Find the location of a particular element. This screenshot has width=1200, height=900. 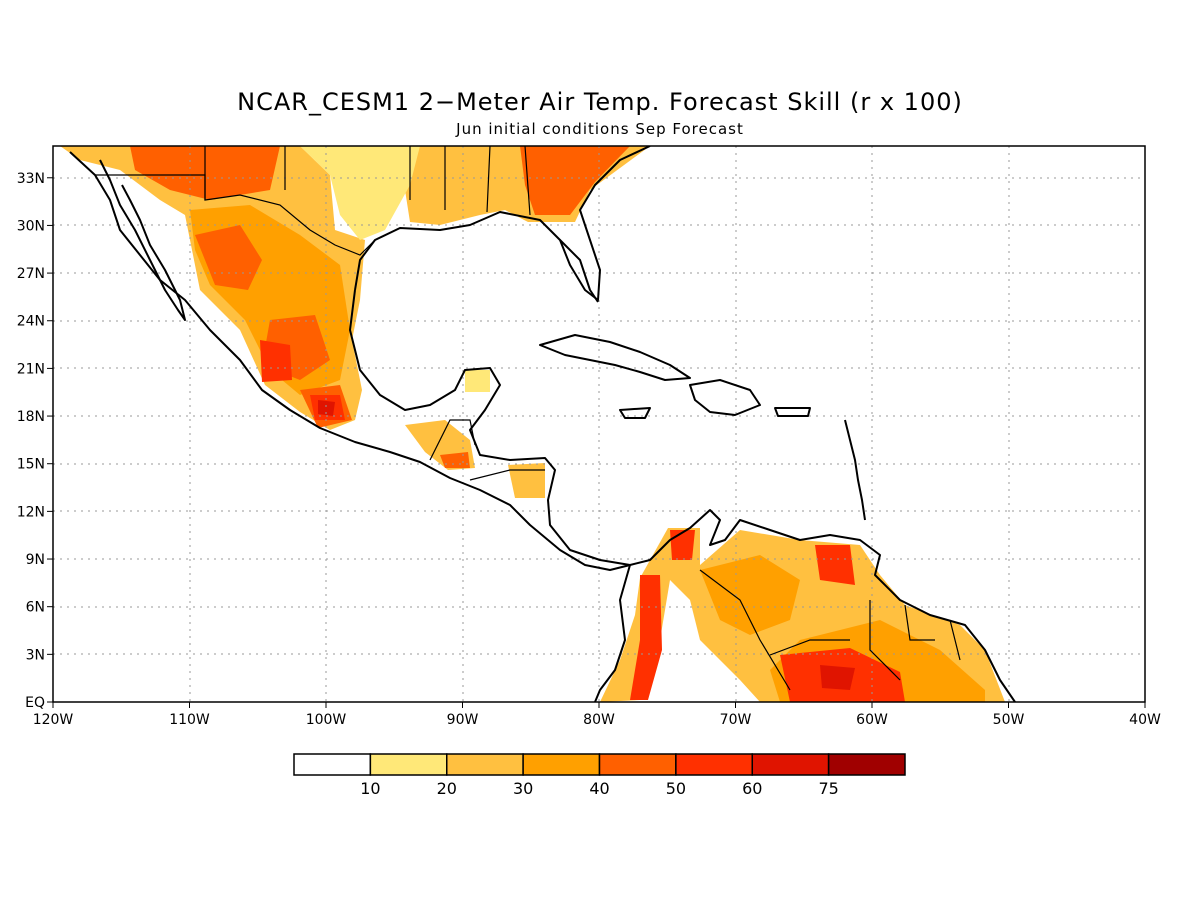

lon-tick-label: 70W is located at coordinates (736, 720).